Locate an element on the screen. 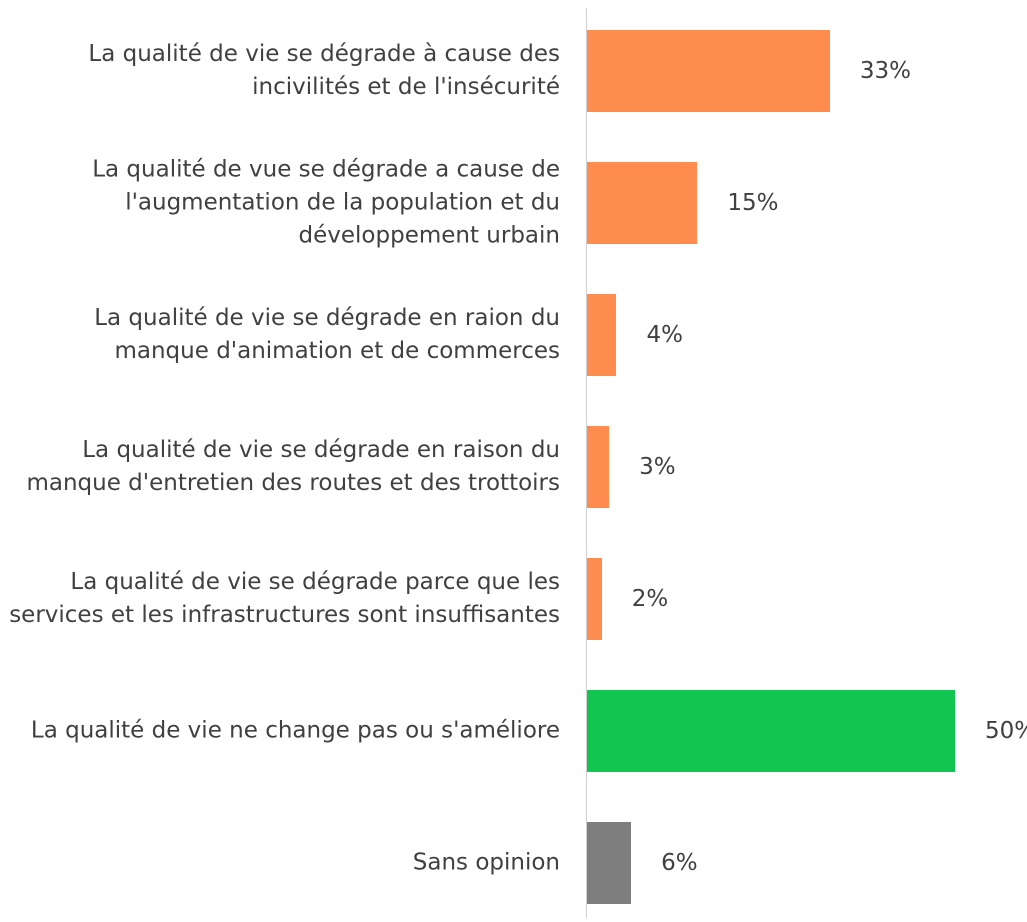 The width and height of the screenshot is (1027, 922). value-label: 50% is located at coordinates (1006, 731).